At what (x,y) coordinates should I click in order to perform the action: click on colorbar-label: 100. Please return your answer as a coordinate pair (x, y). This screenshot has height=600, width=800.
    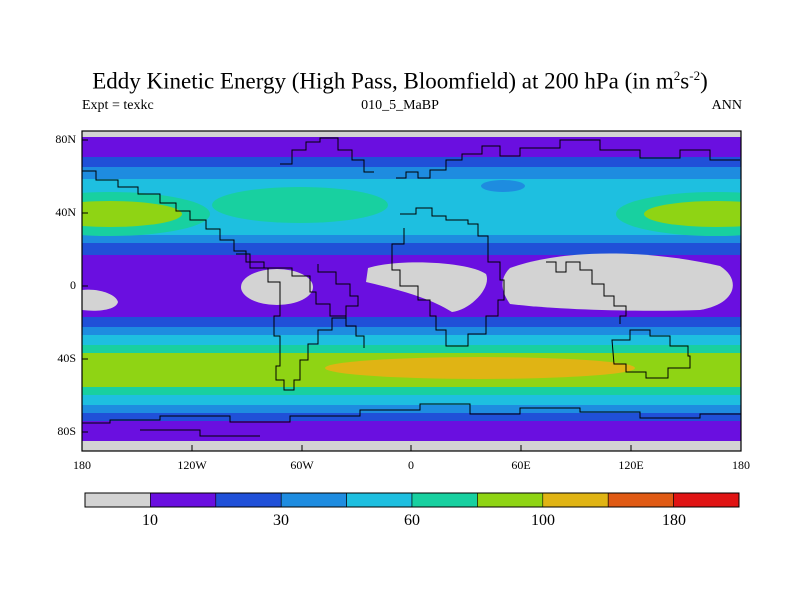
    Looking at the image, I should click on (543, 520).